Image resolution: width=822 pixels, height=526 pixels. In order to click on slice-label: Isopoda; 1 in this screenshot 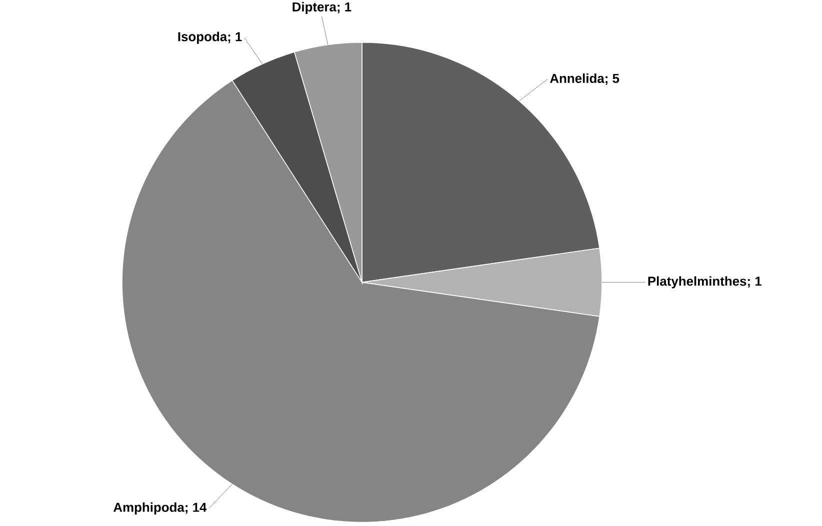, I will do `click(210, 38)`.